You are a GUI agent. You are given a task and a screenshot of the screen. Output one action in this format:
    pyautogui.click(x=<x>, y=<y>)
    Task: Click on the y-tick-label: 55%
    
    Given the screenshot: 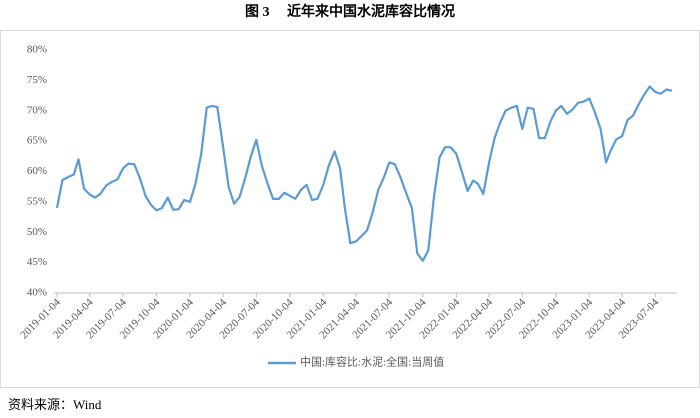 What is the action you would take?
    pyautogui.click(x=37, y=201)
    